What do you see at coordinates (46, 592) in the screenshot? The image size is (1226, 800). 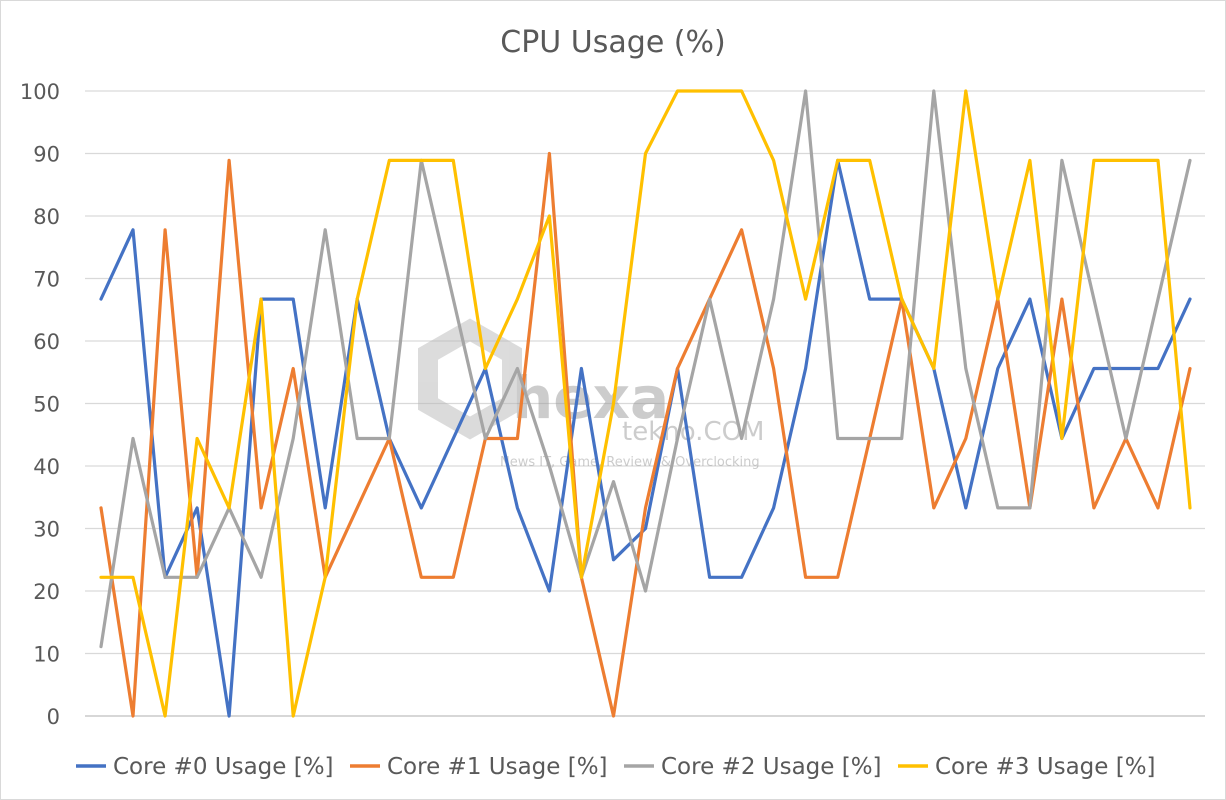 I see `y-tick-label: 20` at bounding box center [46, 592].